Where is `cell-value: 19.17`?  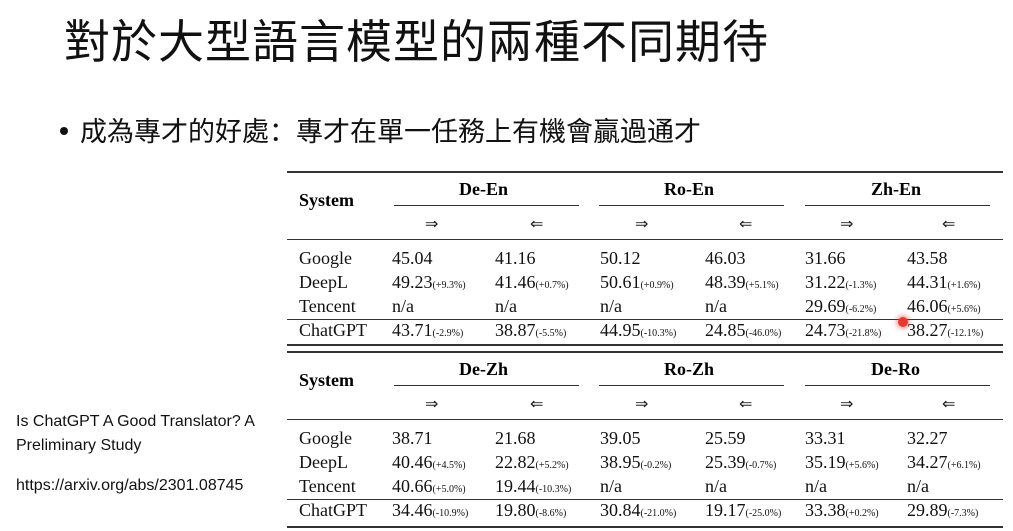 cell-value: 19.17 is located at coordinates (725, 510).